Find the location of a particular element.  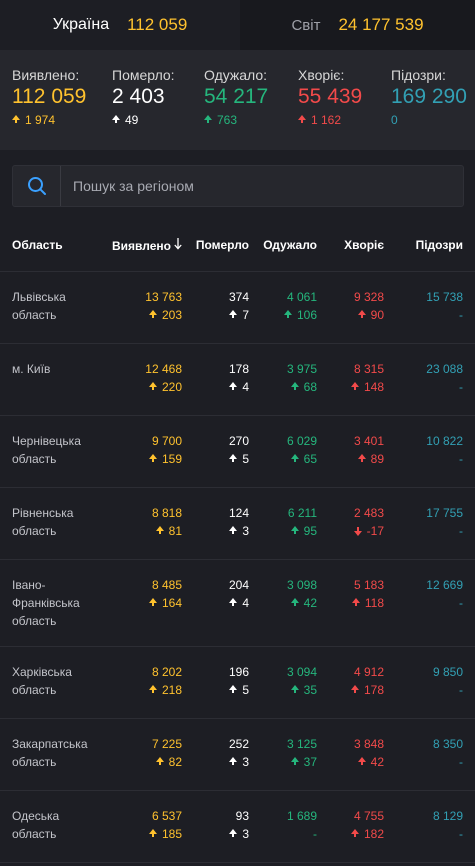

summary-value: 112 059 is located at coordinates (49, 96).